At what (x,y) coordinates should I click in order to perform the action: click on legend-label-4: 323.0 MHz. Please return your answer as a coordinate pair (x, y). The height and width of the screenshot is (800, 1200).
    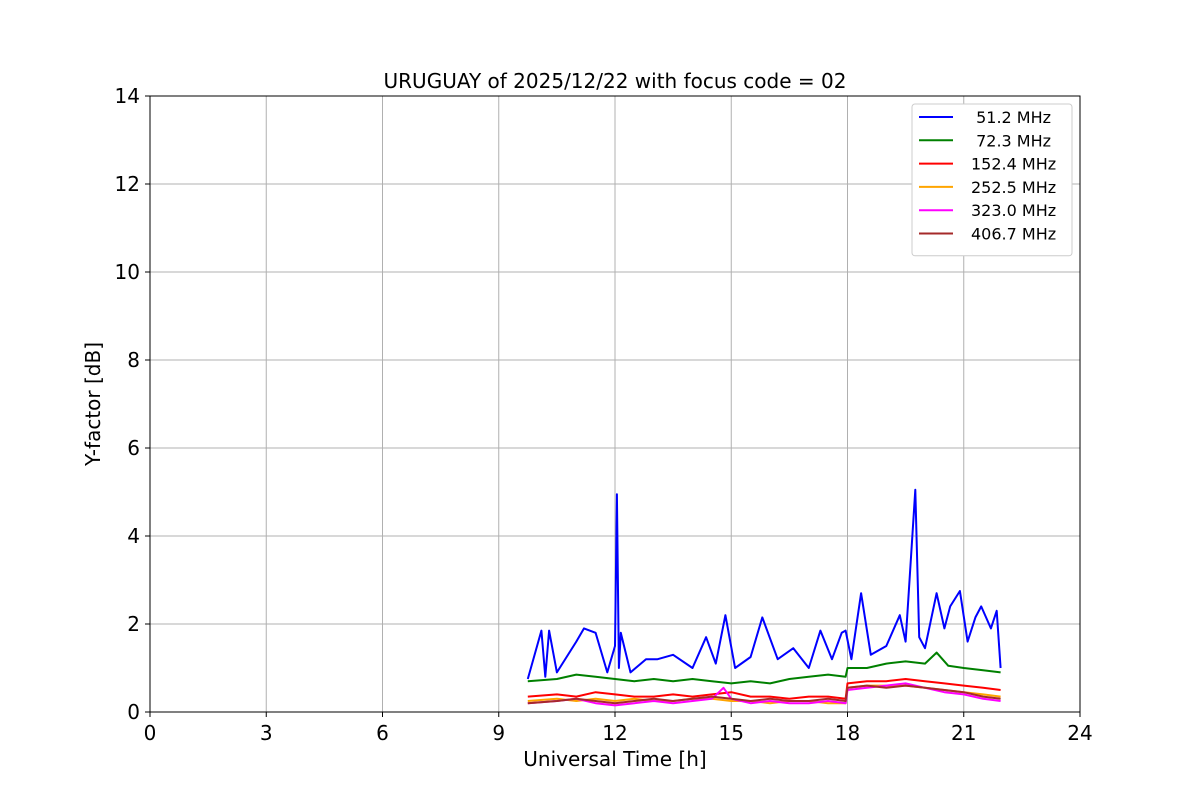
    Looking at the image, I should click on (1013, 210).